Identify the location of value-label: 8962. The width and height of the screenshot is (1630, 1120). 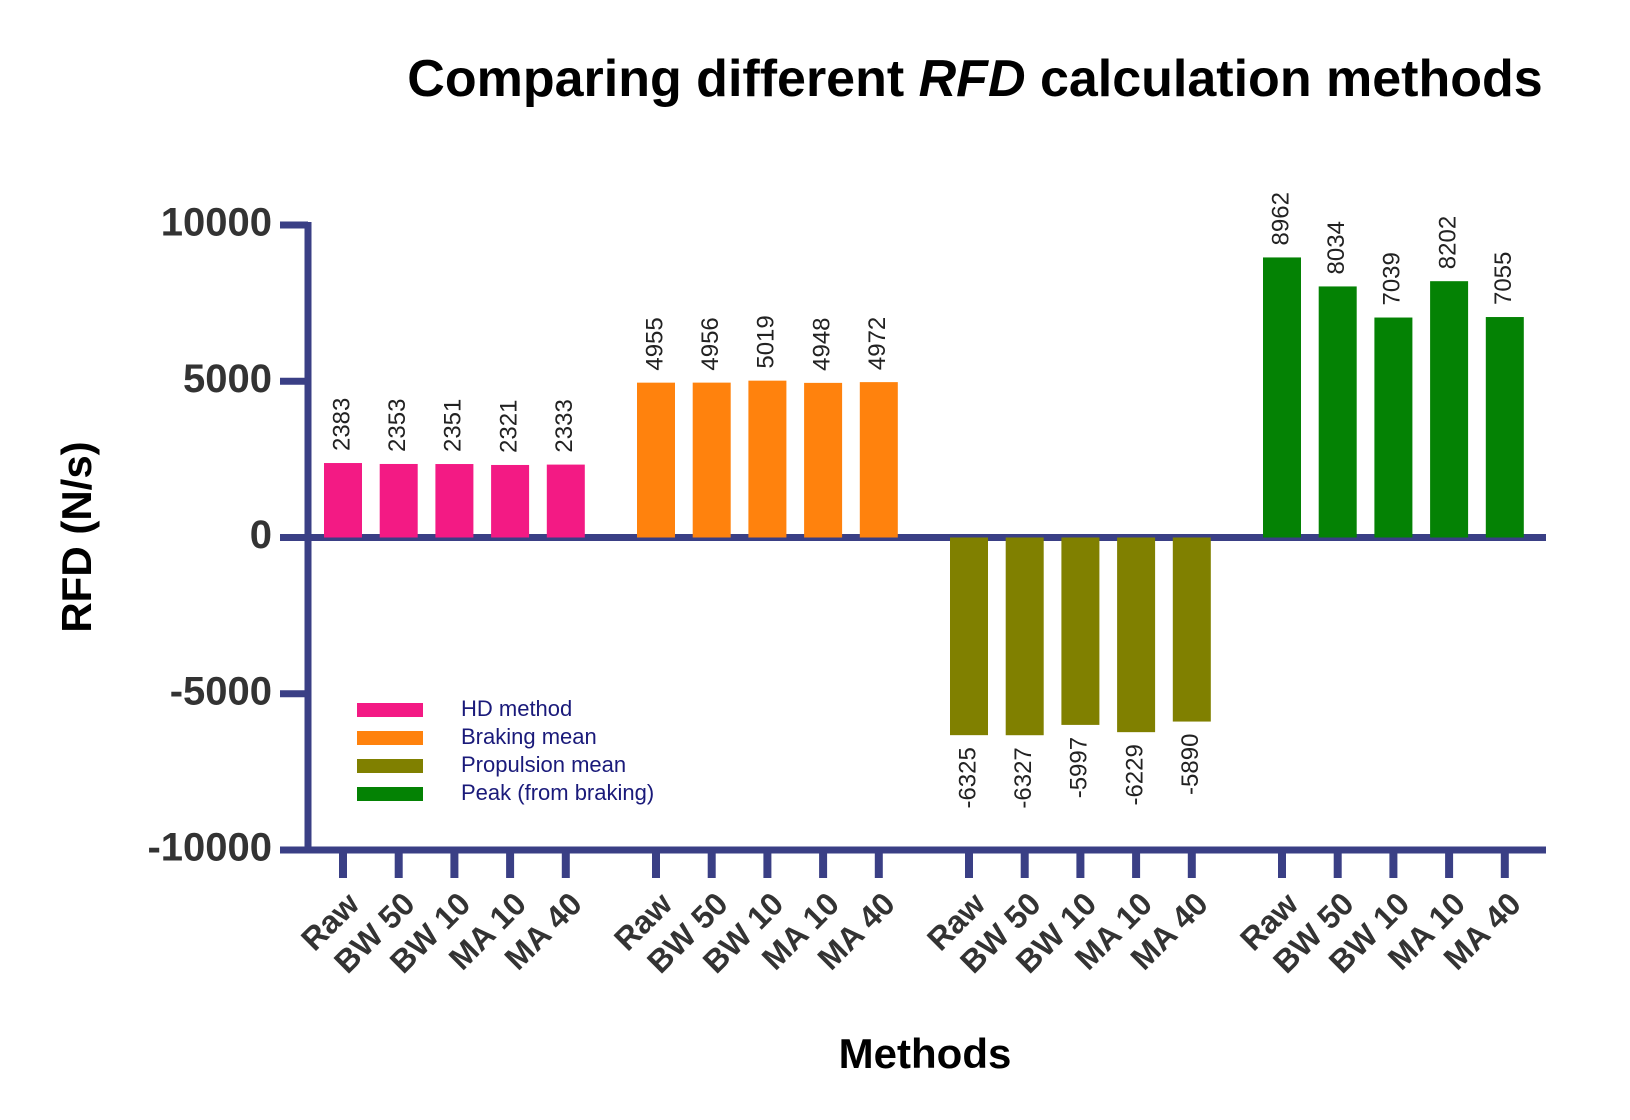
(1280, 218).